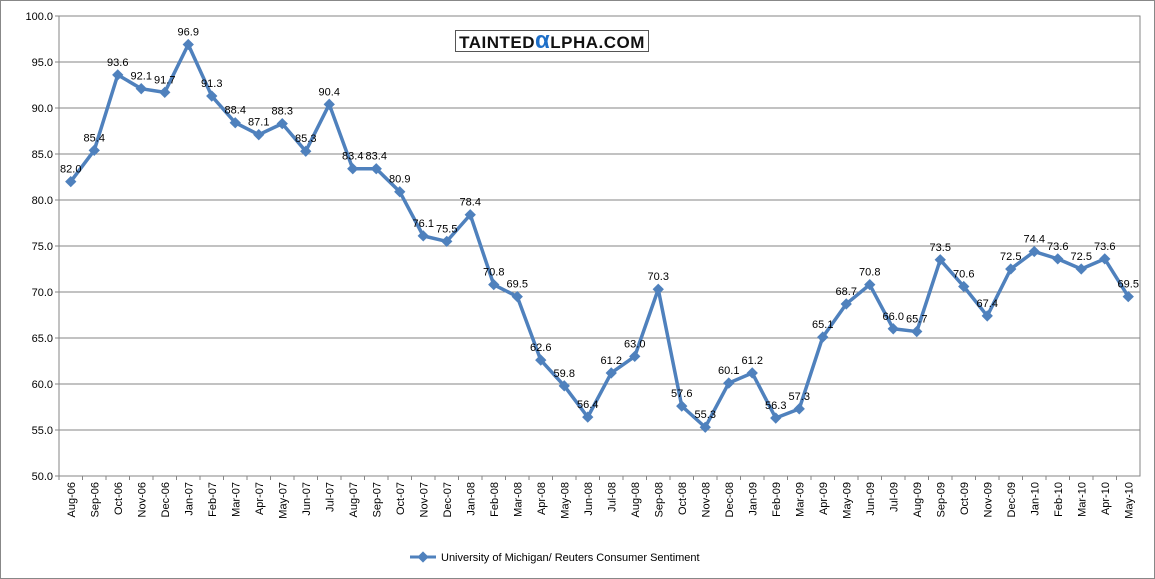 Image resolution: width=1155 pixels, height=579 pixels. Describe the element at coordinates (42, 293) in the screenshot. I see `y-tick-label: 70.0` at that location.